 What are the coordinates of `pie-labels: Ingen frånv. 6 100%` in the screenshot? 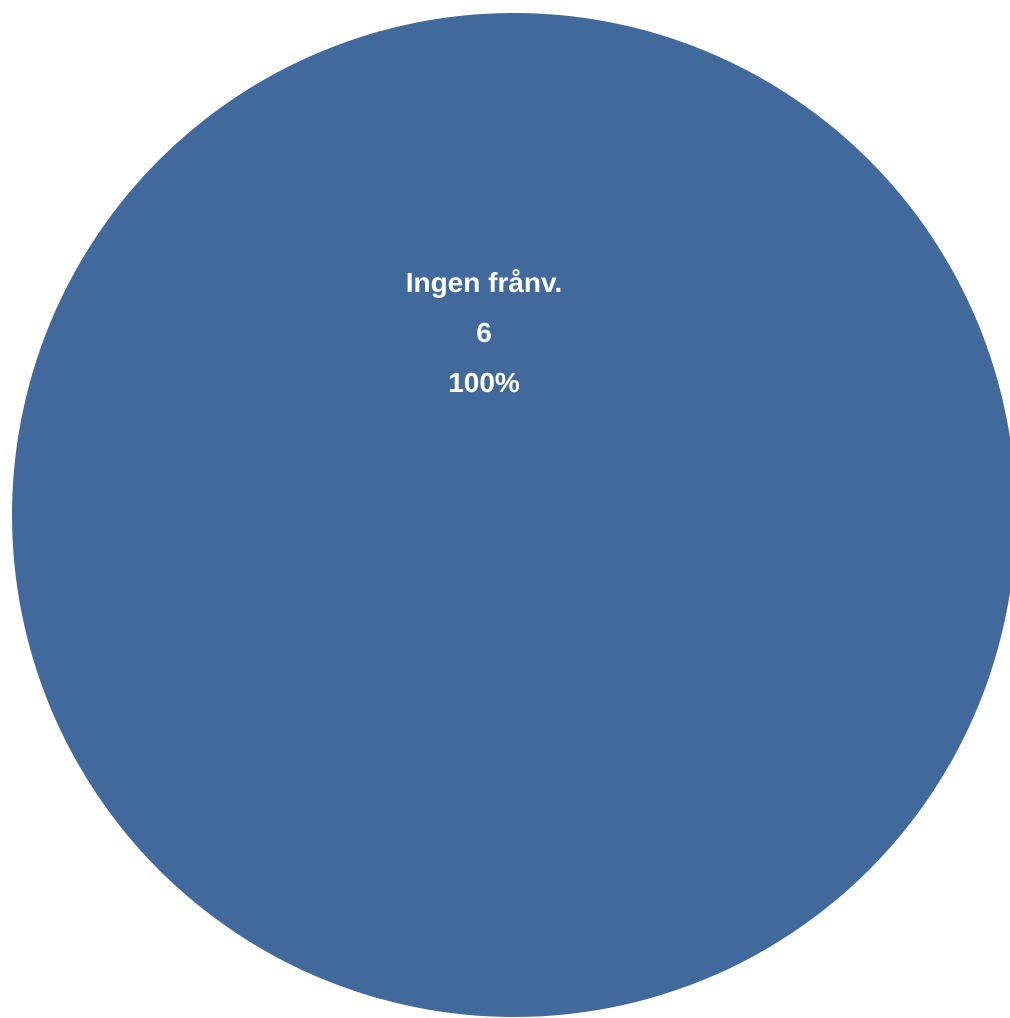 It's located at (484, 332).